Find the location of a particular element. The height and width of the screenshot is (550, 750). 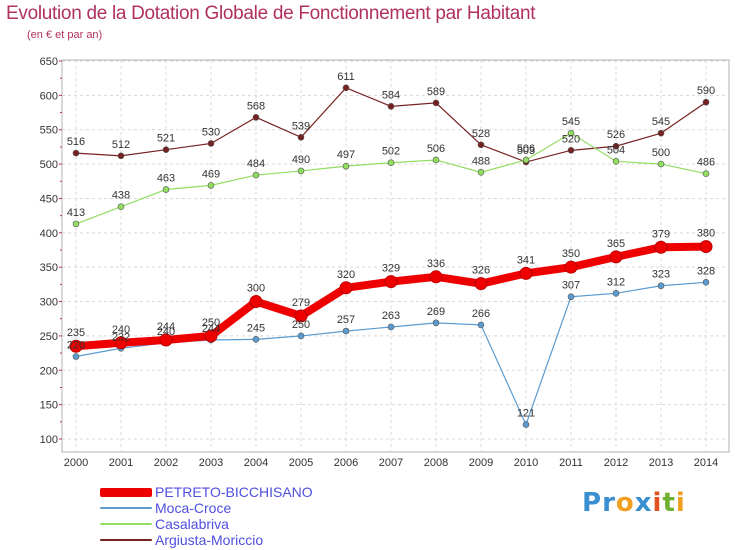

data-label: 589 is located at coordinates (436, 92).